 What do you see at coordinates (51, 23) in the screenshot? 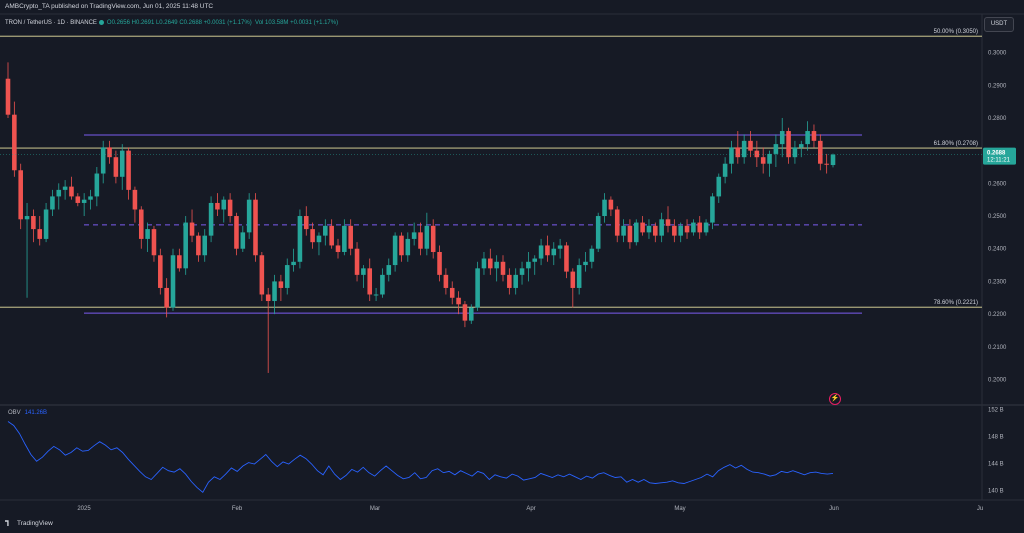
I see `symbol-title: TRON / TetherUS · 1D · BINANCE` at bounding box center [51, 23].